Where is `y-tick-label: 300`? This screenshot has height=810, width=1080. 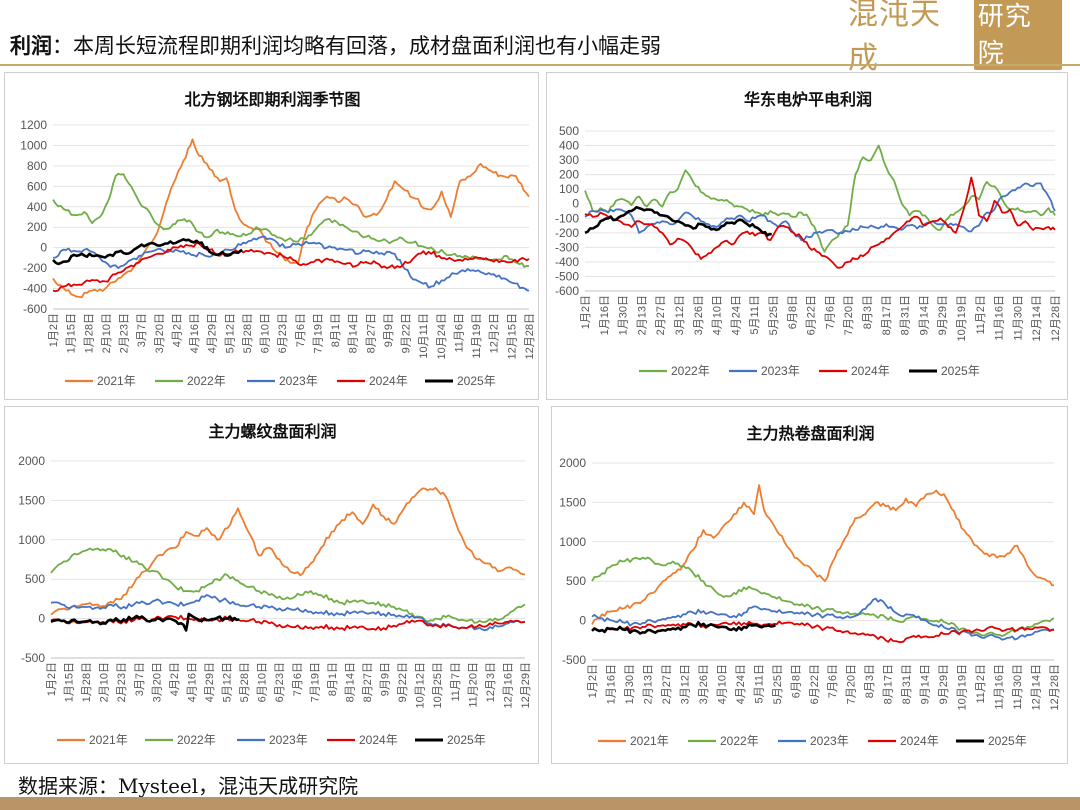 y-tick-label: 300 is located at coordinates (569, 160).